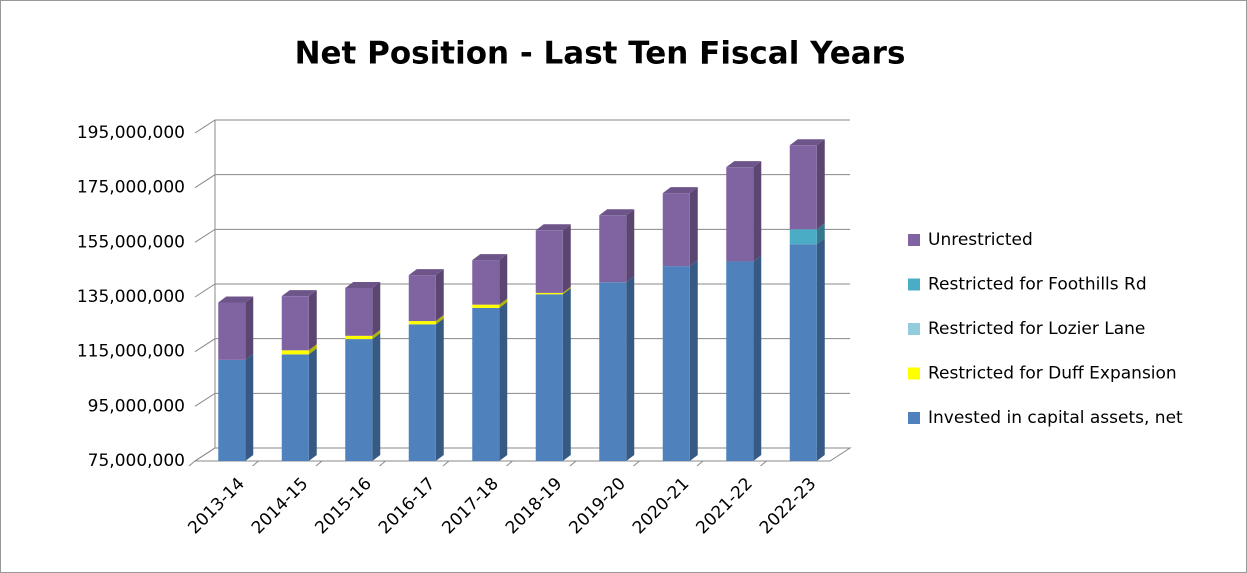 The width and height of the screenshot is (1247, 573). What do you see at coordinates (1052, 374) in the screenshot?
I see `legend-label: Restricted for Duff Expansion` at bounding box center [1052, 374].